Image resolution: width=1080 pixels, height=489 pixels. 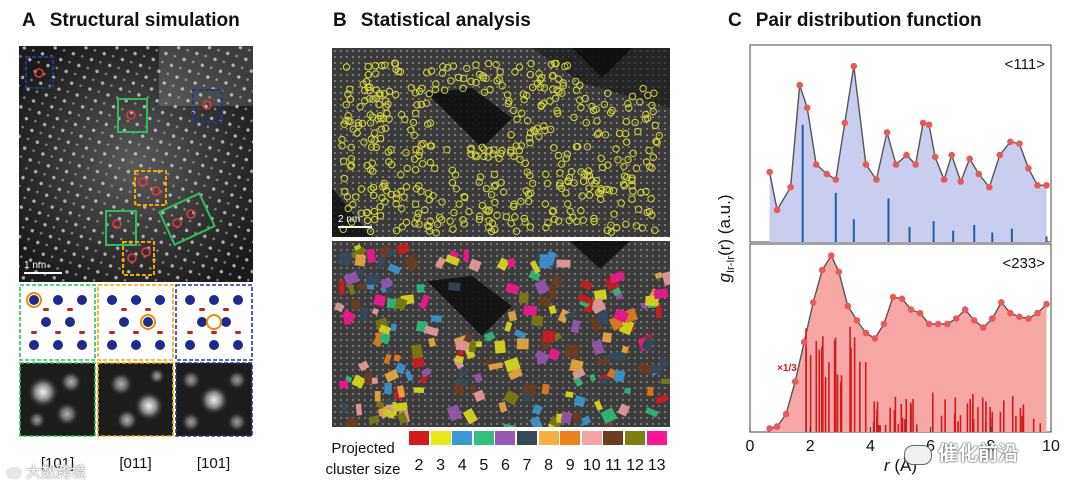 What do you see at coordinates (930, 446) in the screenshot?
I see `x-tick-label: 6` at bounding box center [930, 446].